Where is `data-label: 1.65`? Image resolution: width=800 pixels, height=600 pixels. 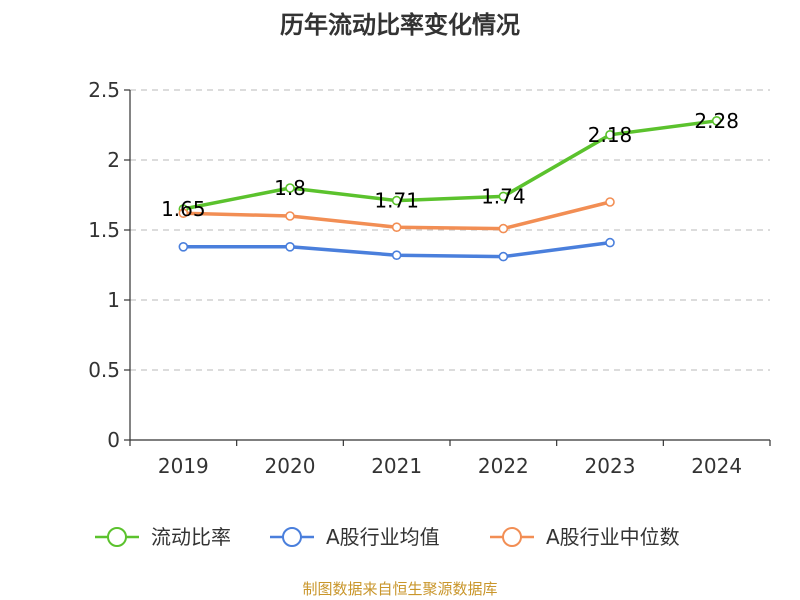 data-label: 1.65 is located at coordinates (183, 209).